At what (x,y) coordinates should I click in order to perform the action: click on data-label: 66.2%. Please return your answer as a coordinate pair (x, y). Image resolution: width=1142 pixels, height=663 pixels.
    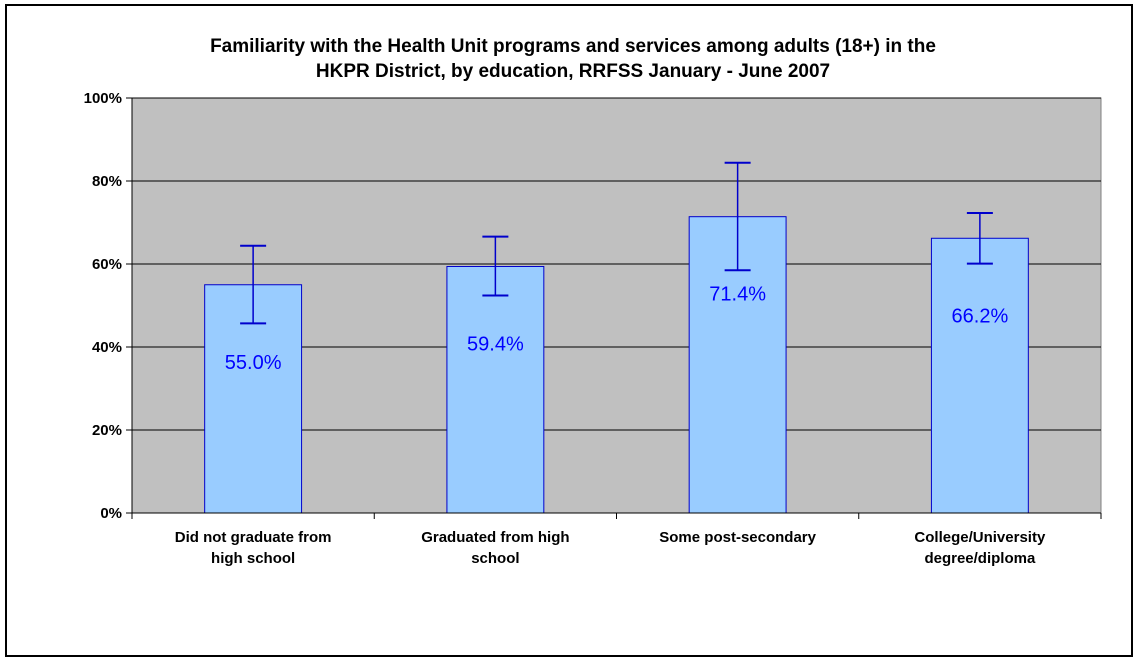
    Looking at the image, I should click on (980, 316).